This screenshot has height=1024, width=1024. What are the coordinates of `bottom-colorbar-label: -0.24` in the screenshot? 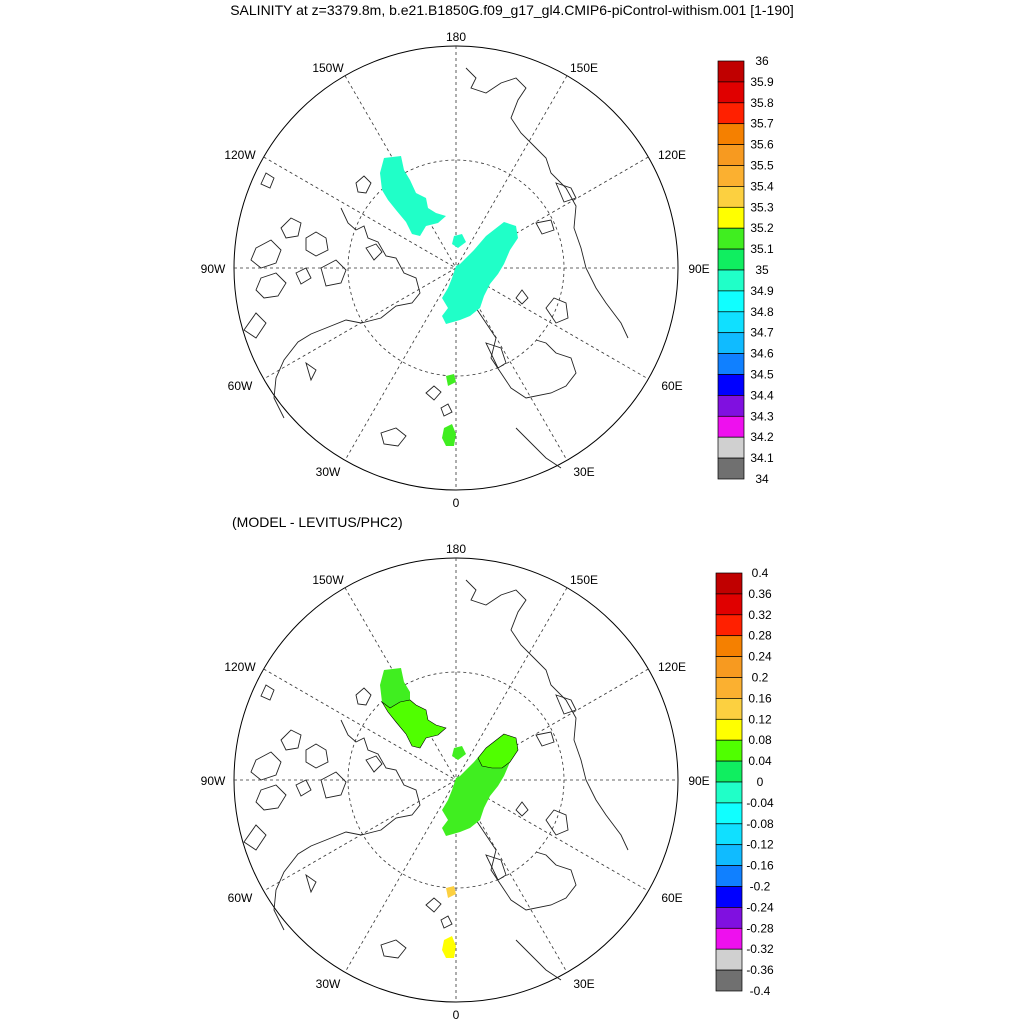 It's located at (760, 907).